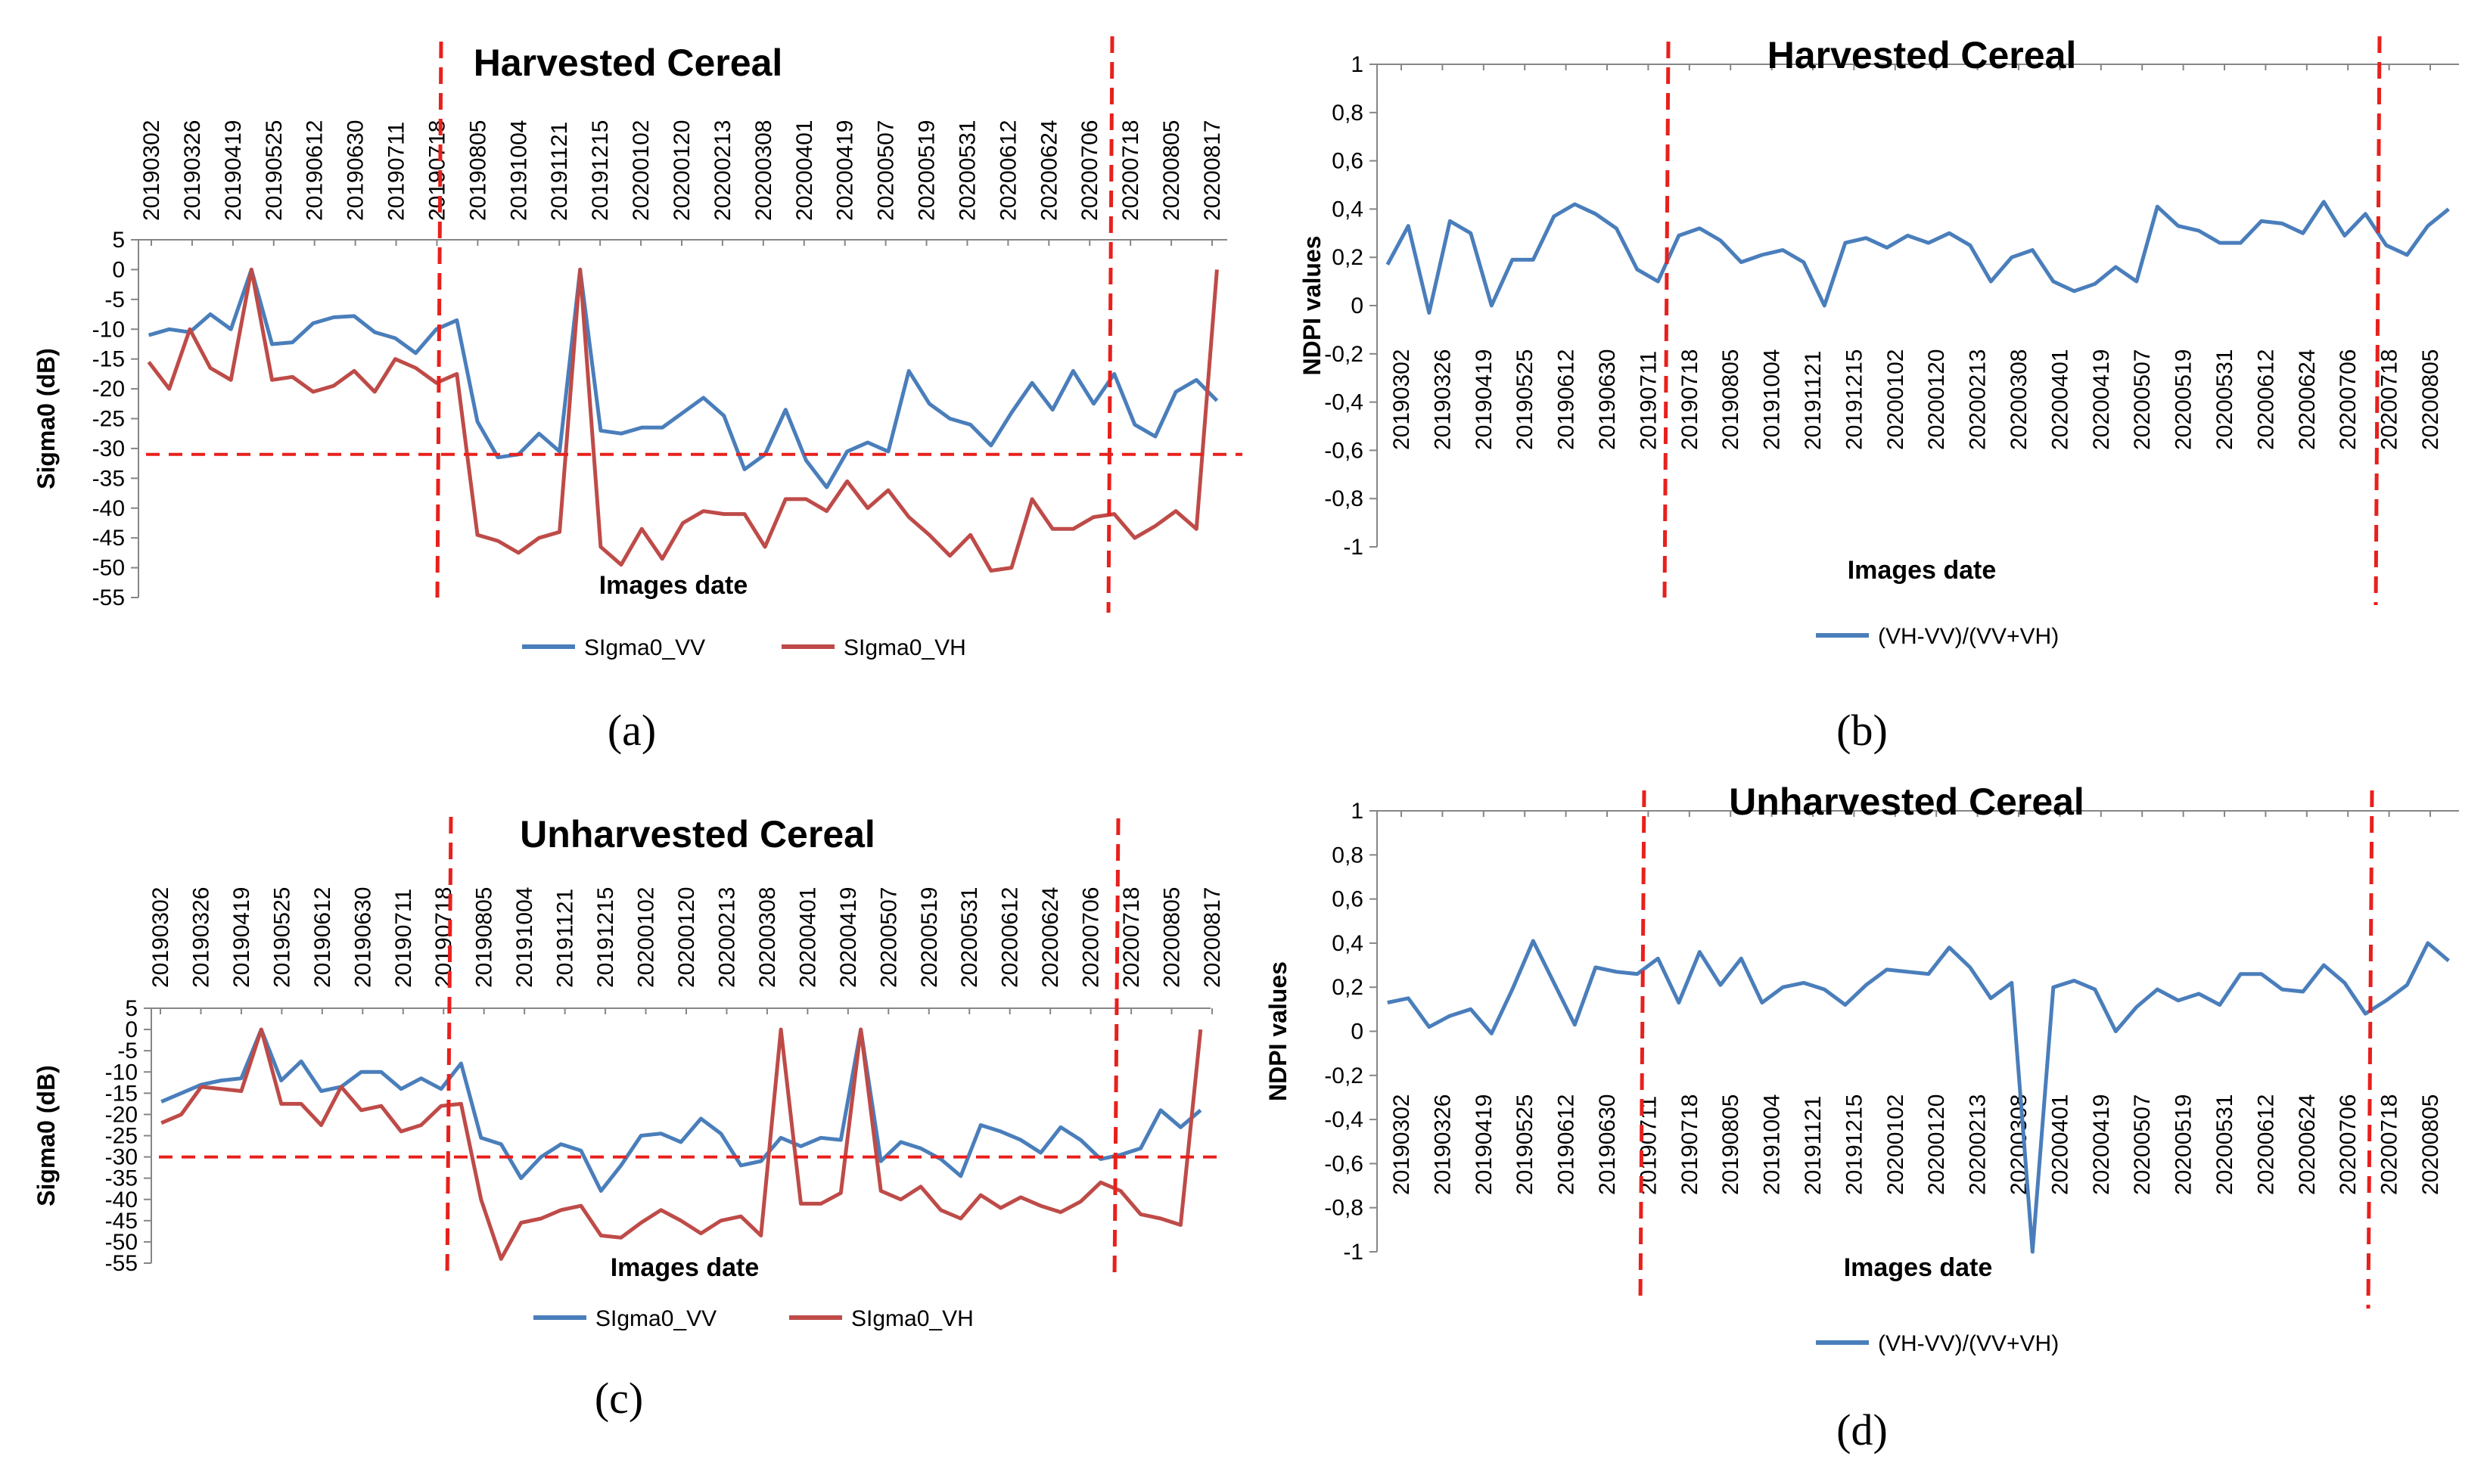 This screenshot has height=1484, width=2487. What do you see at coordinates (108, 419) in the screenshot?
I see `y-tick-label: -25` at bounding box center [108, 419].